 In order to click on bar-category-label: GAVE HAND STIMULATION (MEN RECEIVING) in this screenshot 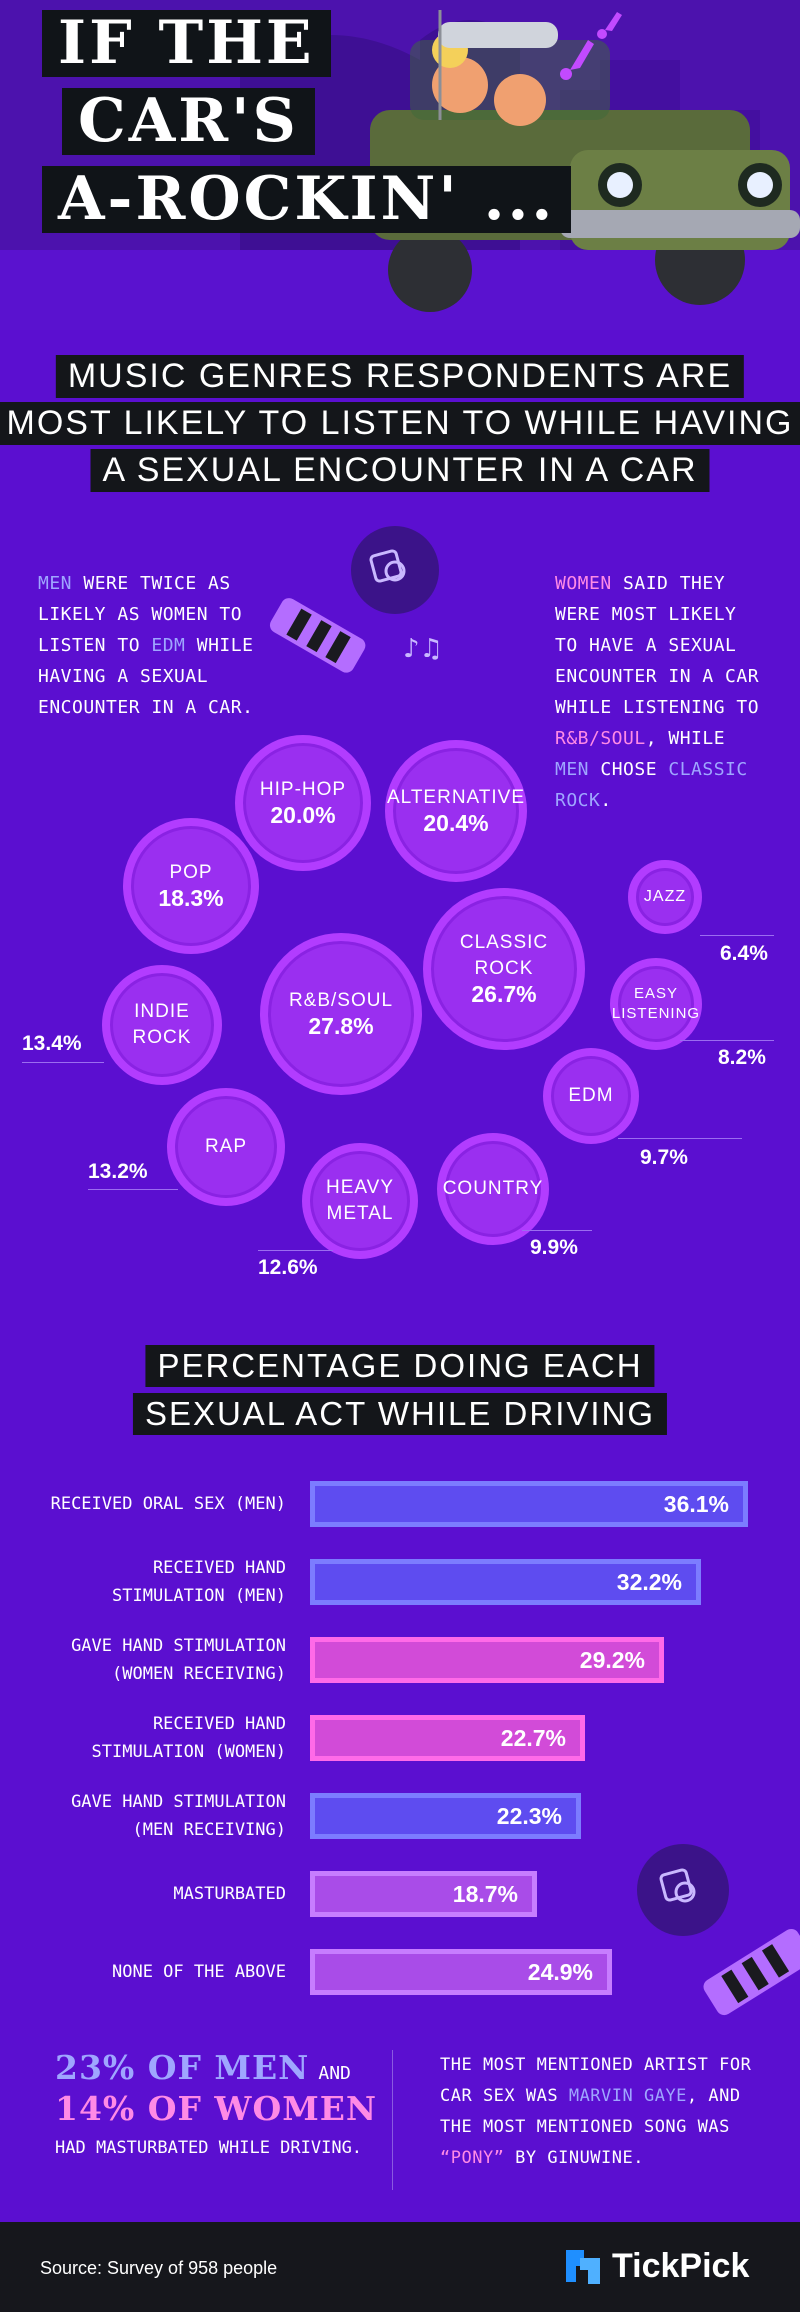, I will do `click(178, 1816)`.